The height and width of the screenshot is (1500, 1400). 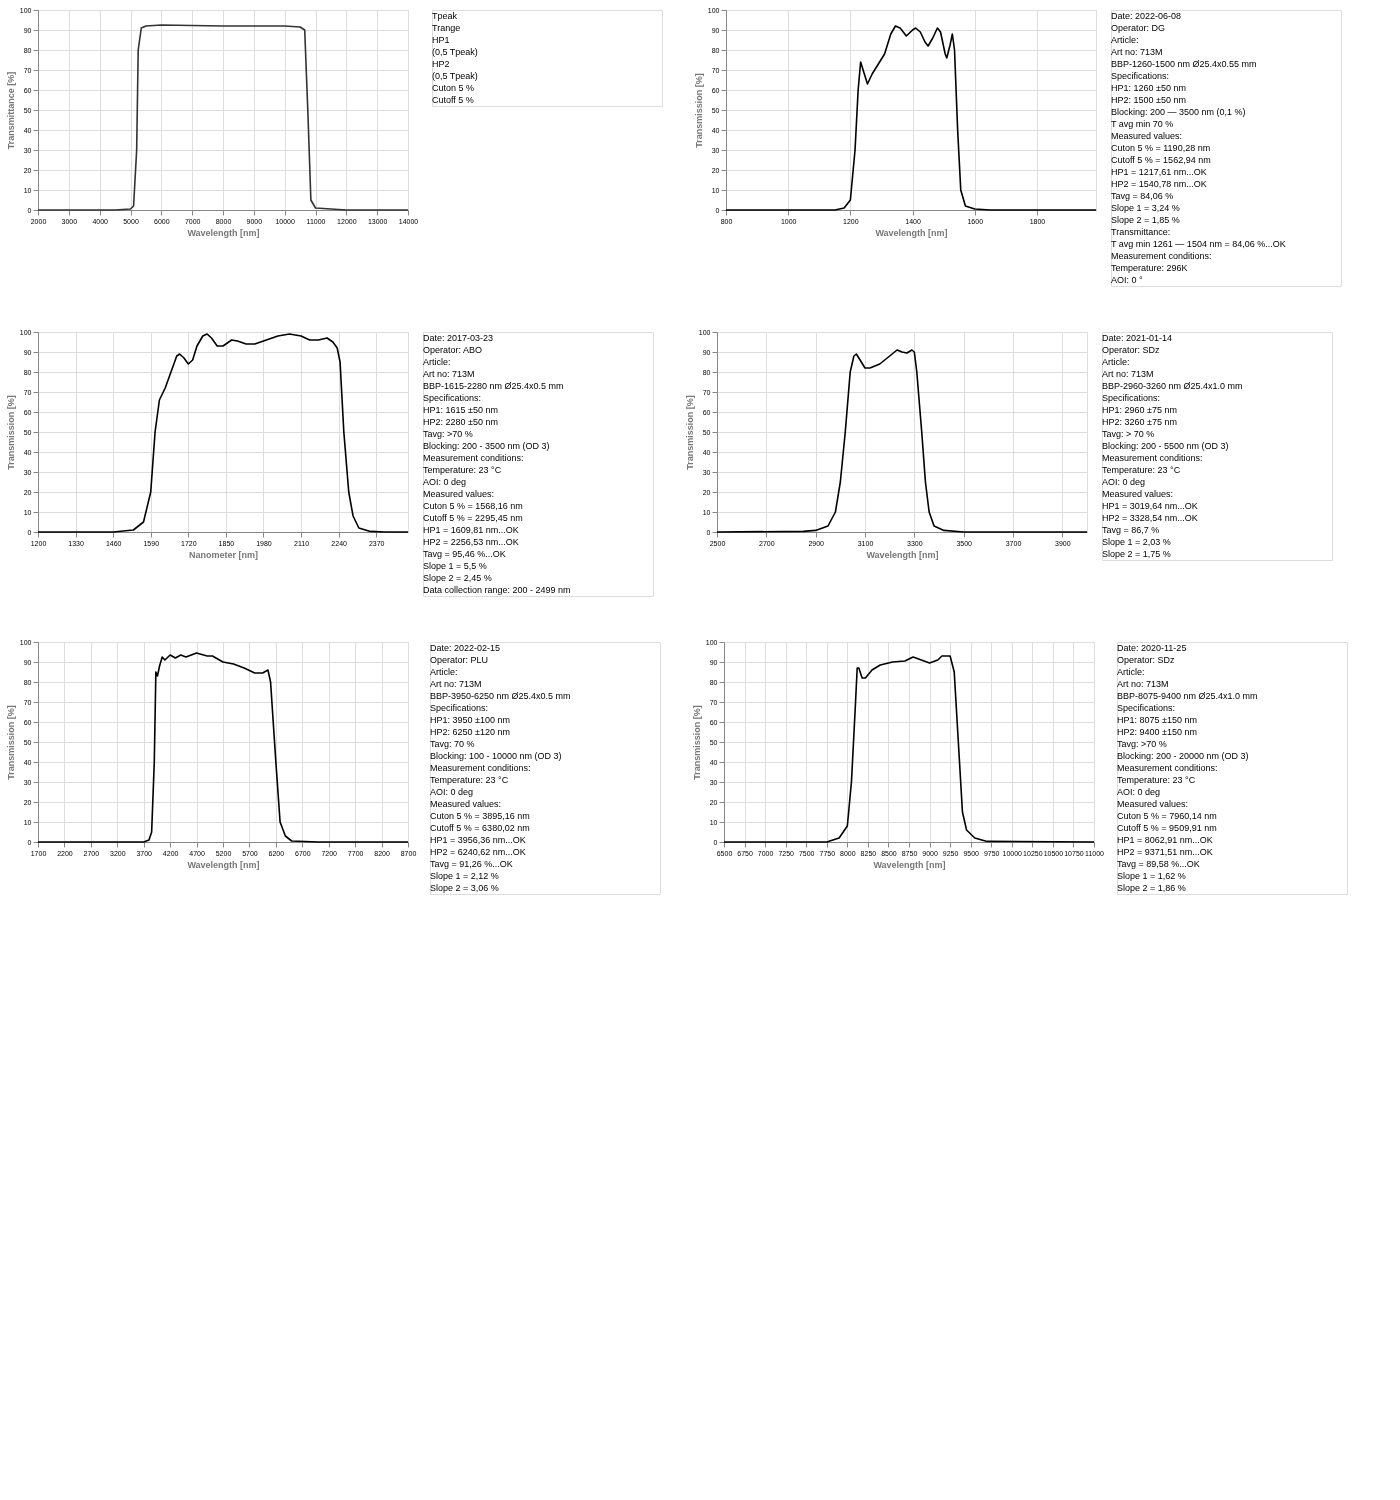 What do you see at coordinates (1139, 410) in the screenshot?
I see `text: HP1: 2960 ±75 nm` at bounding box center [1139, 410].